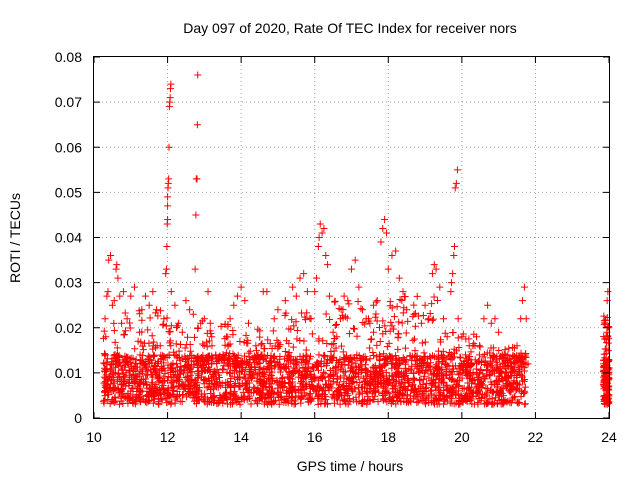 The height and width of the screenshot is (480, 640). What do you see at coordinates (68, 373) in the screenshot?
I see `y-tick-label: 0.01` at bounding box center [68, 373].